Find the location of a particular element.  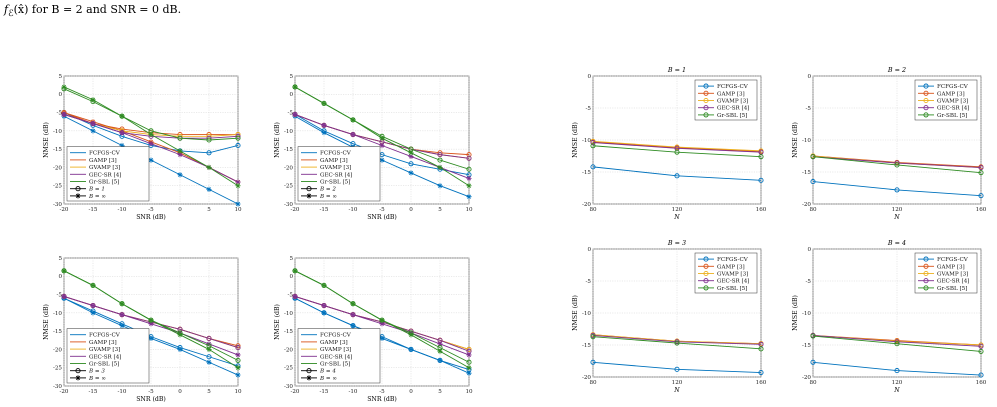

legend-label: FCFGS-CV is located at coordinates (733, 87).